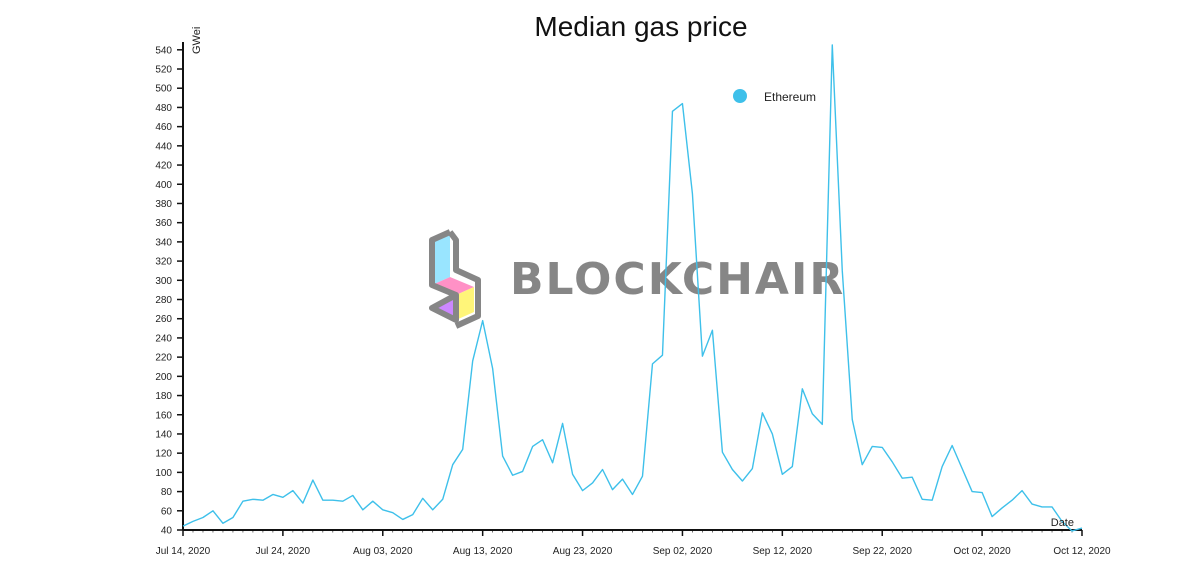 This screenshot has width=1200, height=576. I want to click on y-tick-label: 320, so click(163, 262).